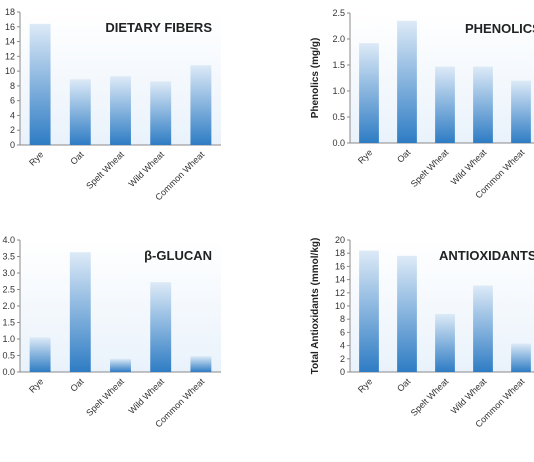 The image size is (534, 462). Describe the element at coordinates (120, 306) in the screenshot. I see `plot-area` at that location.